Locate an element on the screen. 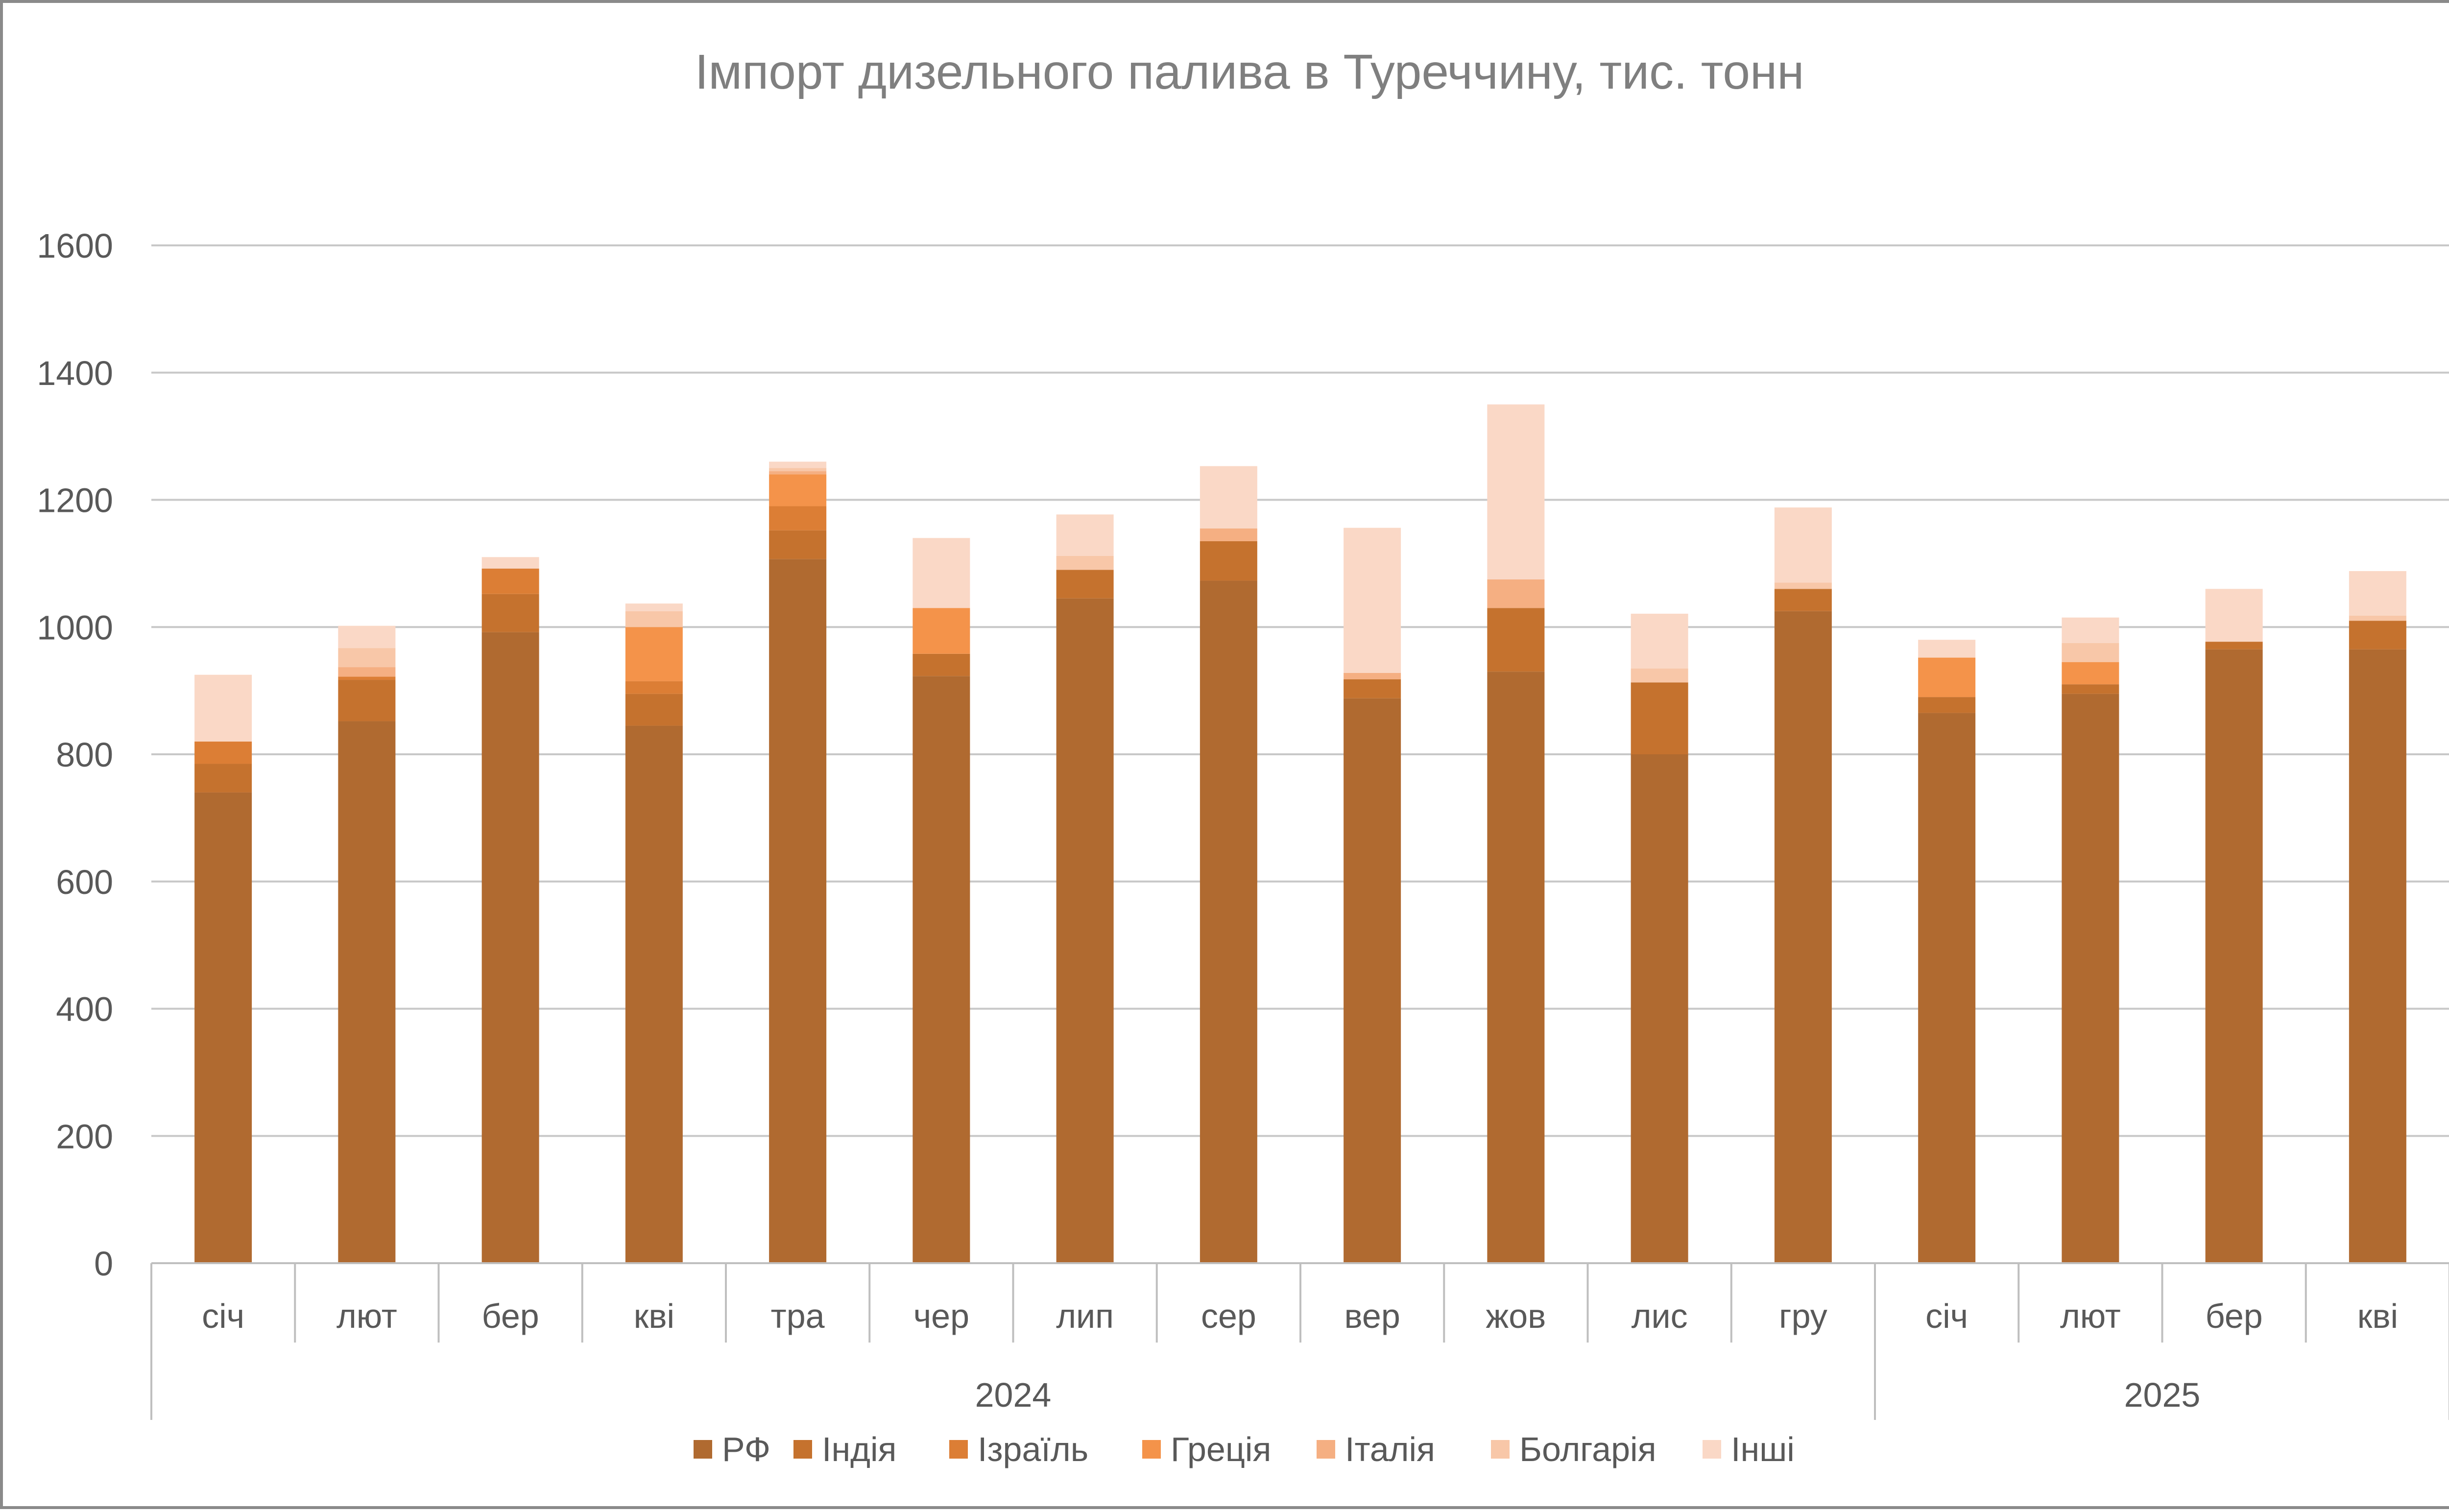 The width and height of the screenshot is (2449, 1512). x-group-label: 2024 is located at coordinates (1013, 1395).